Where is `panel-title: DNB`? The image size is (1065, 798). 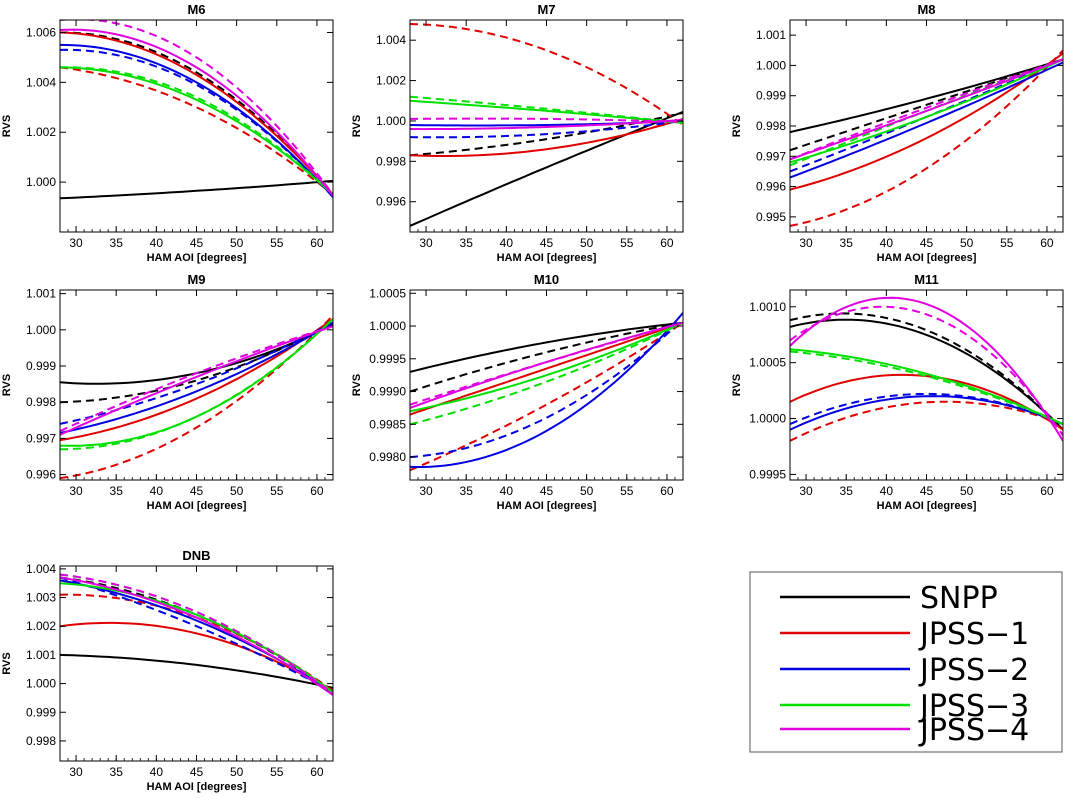
panel-title: DNB is located at coordinates (196, 555).